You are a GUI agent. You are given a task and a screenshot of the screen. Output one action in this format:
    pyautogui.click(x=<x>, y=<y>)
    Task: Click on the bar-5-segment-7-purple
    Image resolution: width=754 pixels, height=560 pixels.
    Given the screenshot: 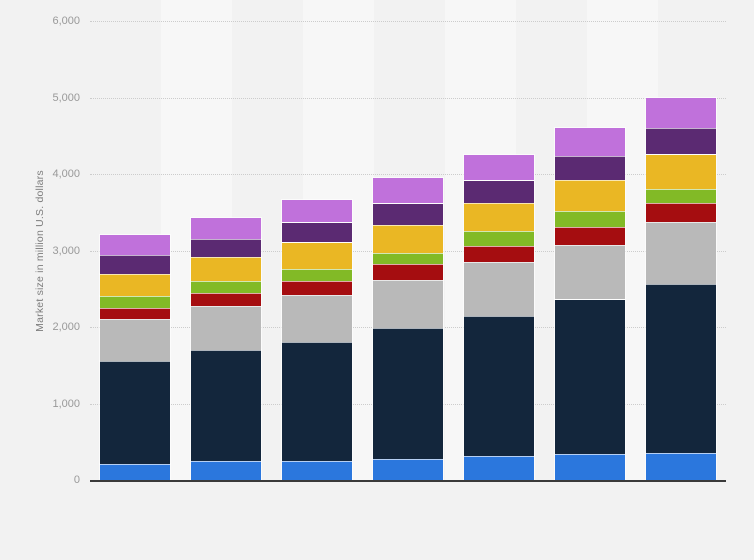 What is the action you would take?
    pyautogui.click(x=498, y=191)
    